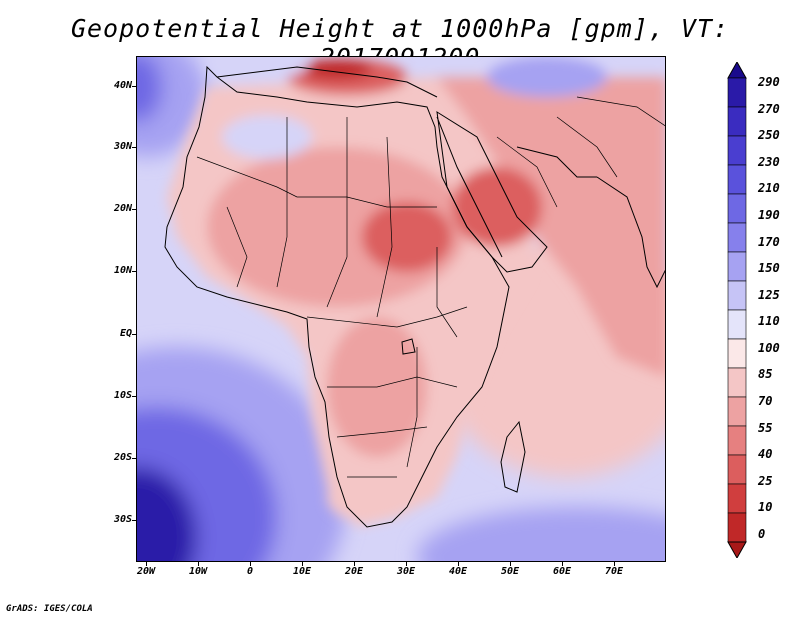 The width and height of the screenshot is (800, 618). I want to click on colorbar-label: 0, so click(762, 534).